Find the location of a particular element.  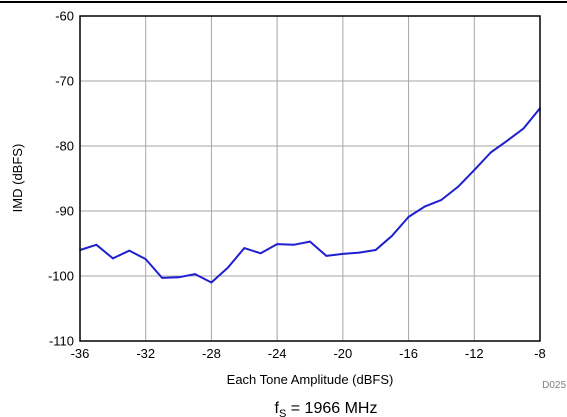

y-tick-label: -90 is located at coordinates (64, 211).